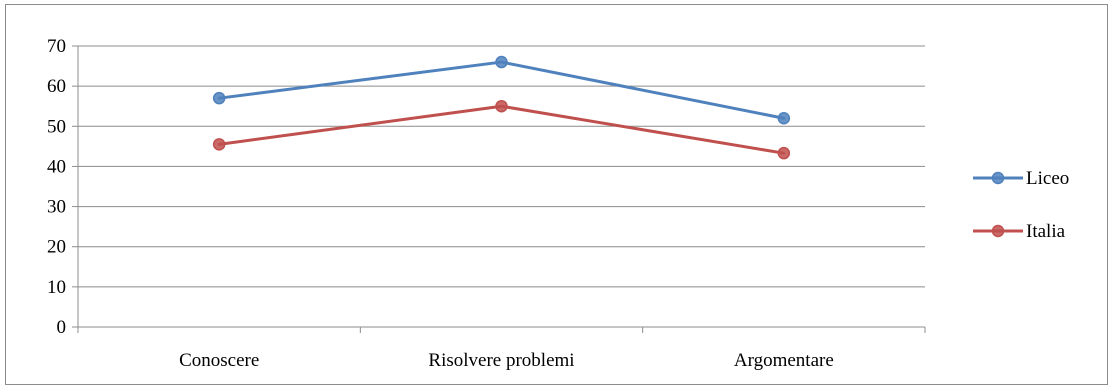 This screenshot has width=1114, height=389. What do you see at coordinates (56, 187) in the screenshot?
I see `y-axis-tick-labels: 0 10 20 30 40 50 60 70` at bounding box center [56, 187].